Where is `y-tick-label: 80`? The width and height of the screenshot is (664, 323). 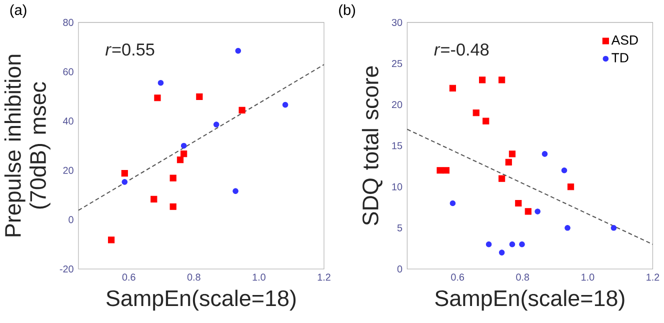 y-tick-label: 80 is located at coordinates (68, 22).